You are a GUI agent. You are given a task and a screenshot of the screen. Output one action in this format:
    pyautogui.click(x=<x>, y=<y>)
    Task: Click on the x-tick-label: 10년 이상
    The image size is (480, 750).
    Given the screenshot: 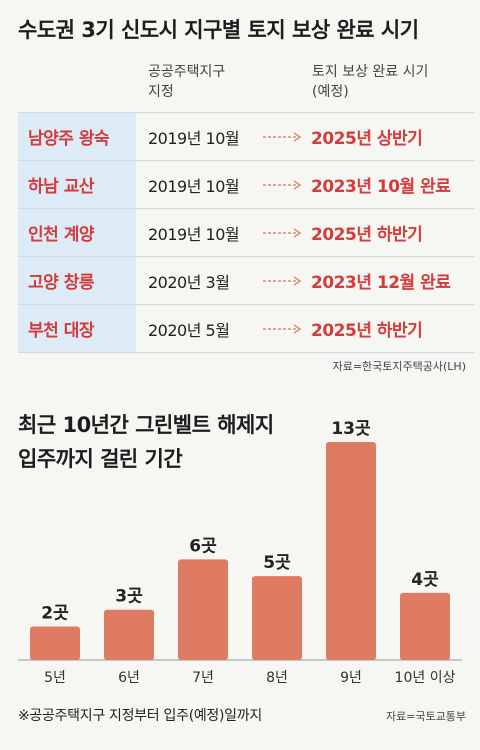 What is the action you would take?
    pyautogui.click(x=425, y=678)
    